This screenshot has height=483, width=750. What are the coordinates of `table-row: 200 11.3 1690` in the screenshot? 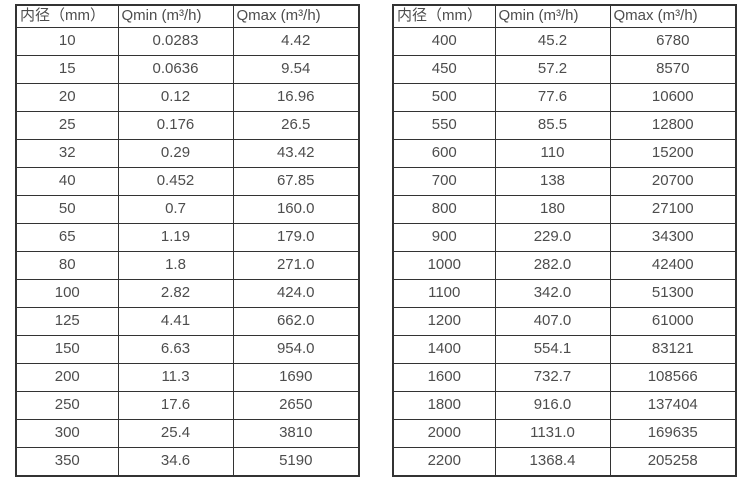 It's located at (187, 377).